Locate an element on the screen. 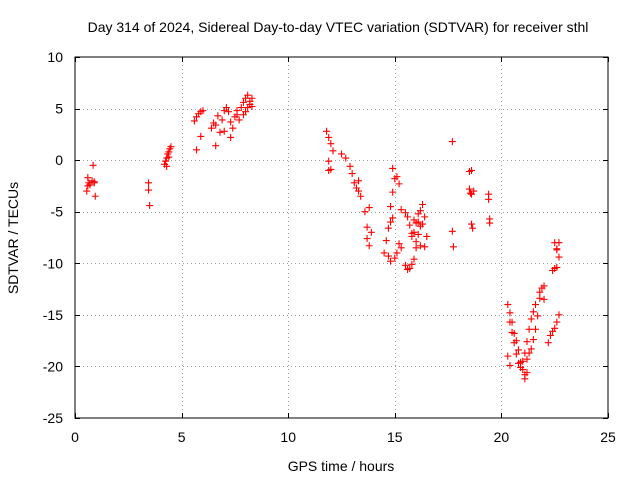 The width and height of the screenshot is (640, 480). y-axis-label: SDTVAR / TECUs is located at coordinates (13, 238).